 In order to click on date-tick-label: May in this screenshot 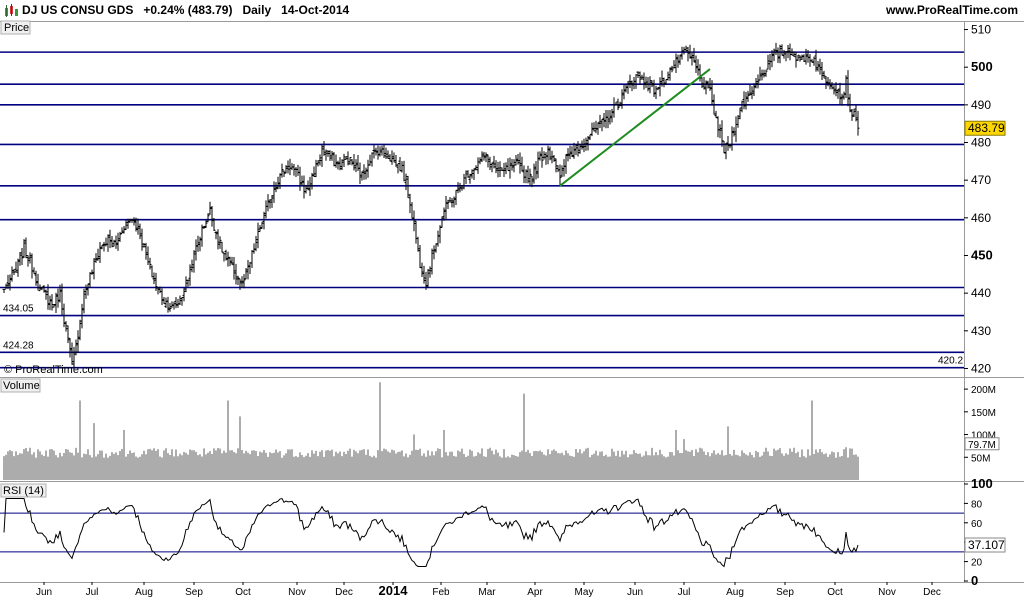, I will do `click(584, 592)`.